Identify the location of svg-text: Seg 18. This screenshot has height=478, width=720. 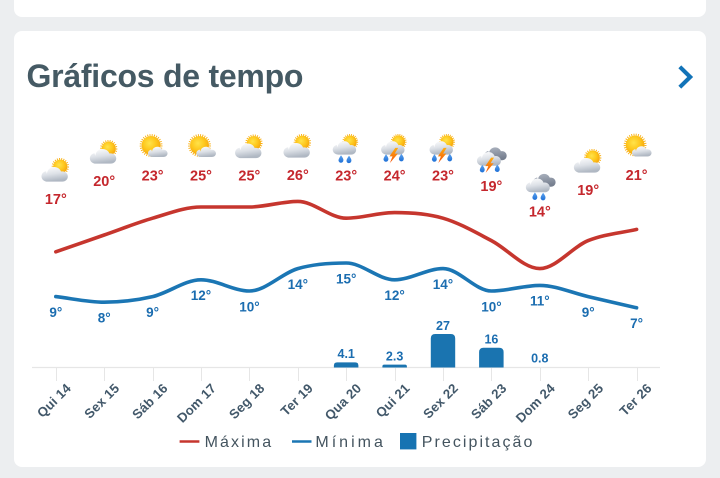
(247, 402).